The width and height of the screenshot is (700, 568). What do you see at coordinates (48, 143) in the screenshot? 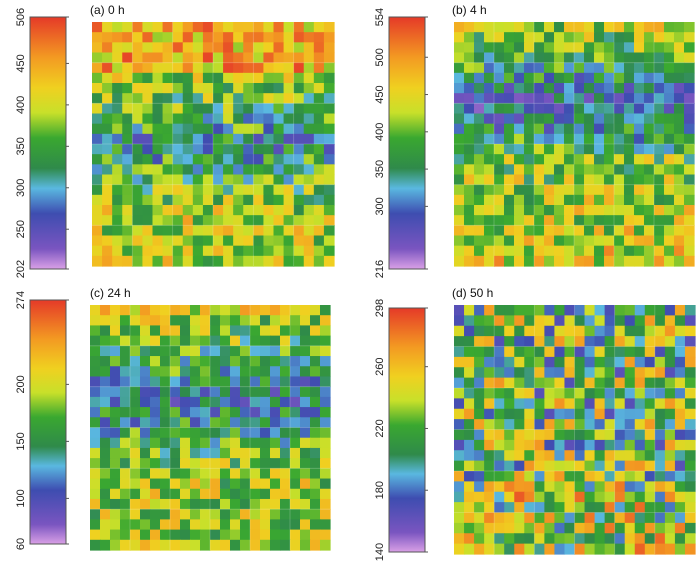
I see `colorbar-a` at bounding box center [48, 143].